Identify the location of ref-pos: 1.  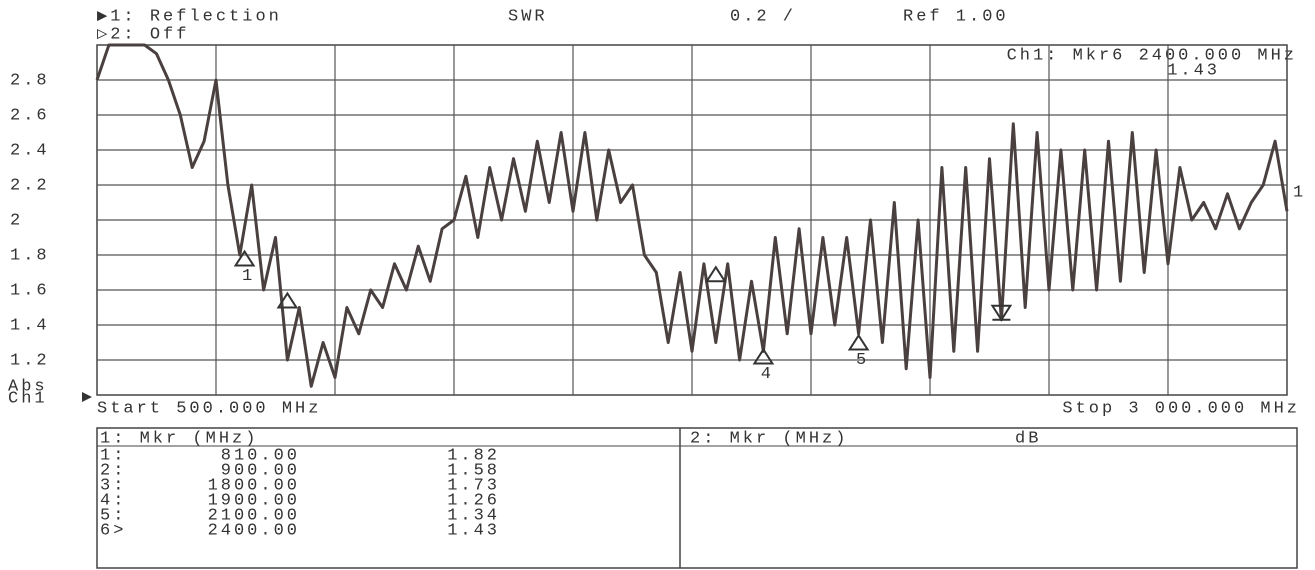
(1299, 192).